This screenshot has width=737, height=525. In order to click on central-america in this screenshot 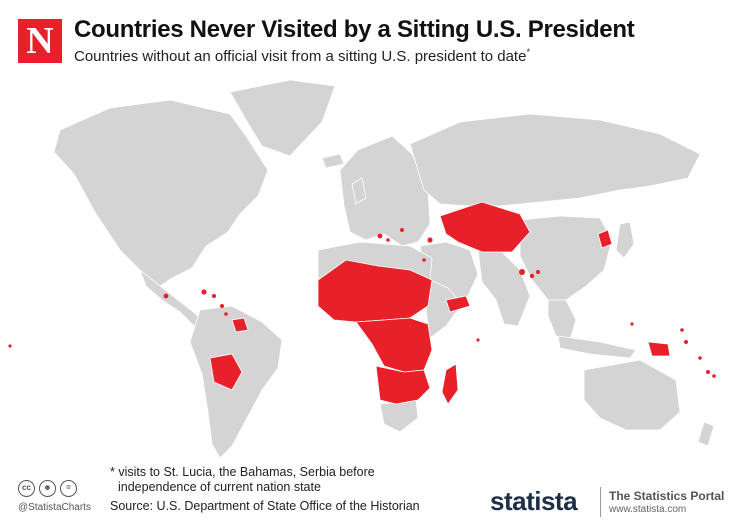, I will do `click(172, 298)`.